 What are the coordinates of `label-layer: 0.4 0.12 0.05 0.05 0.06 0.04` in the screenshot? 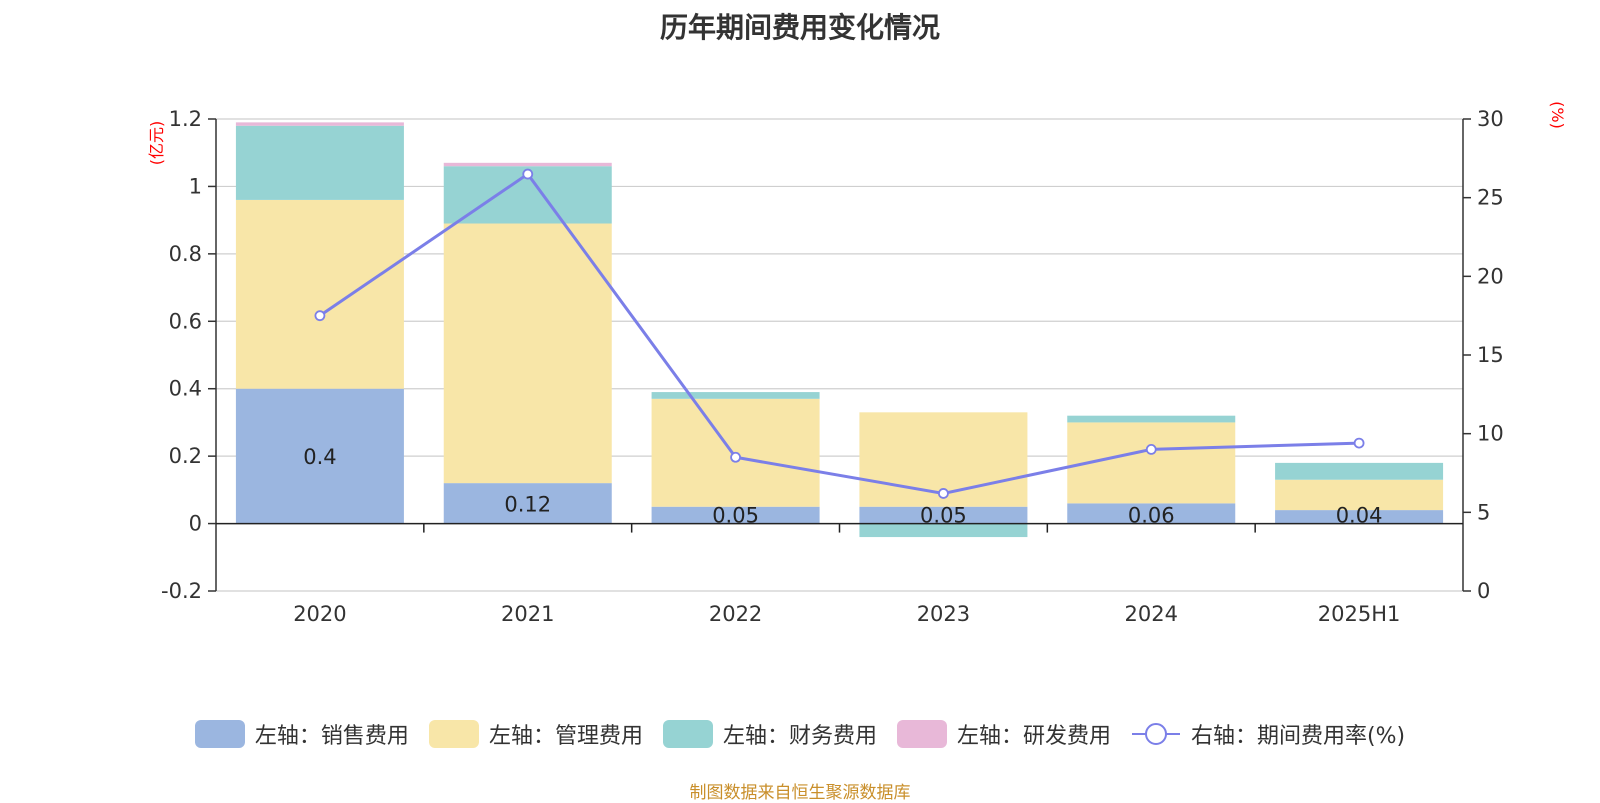 It's located at (842, 486).